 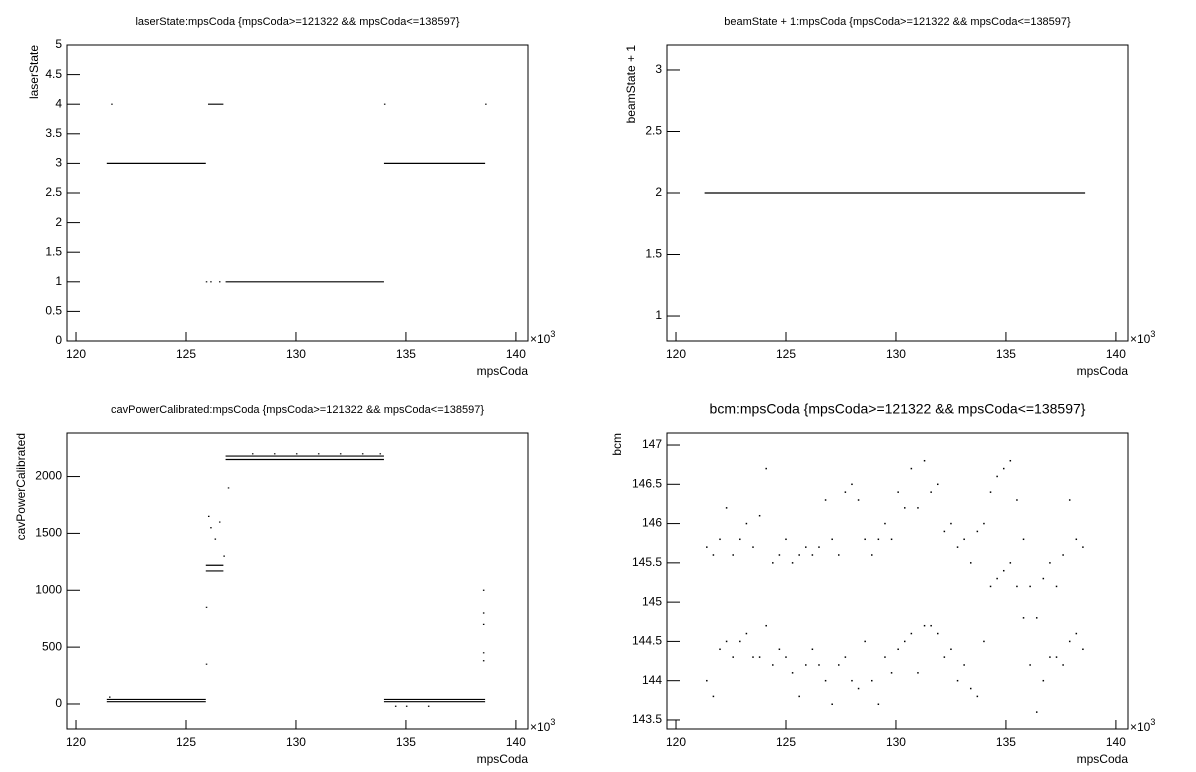 I want to click on y-tick-label: 2000, so click(x=48, y=476).